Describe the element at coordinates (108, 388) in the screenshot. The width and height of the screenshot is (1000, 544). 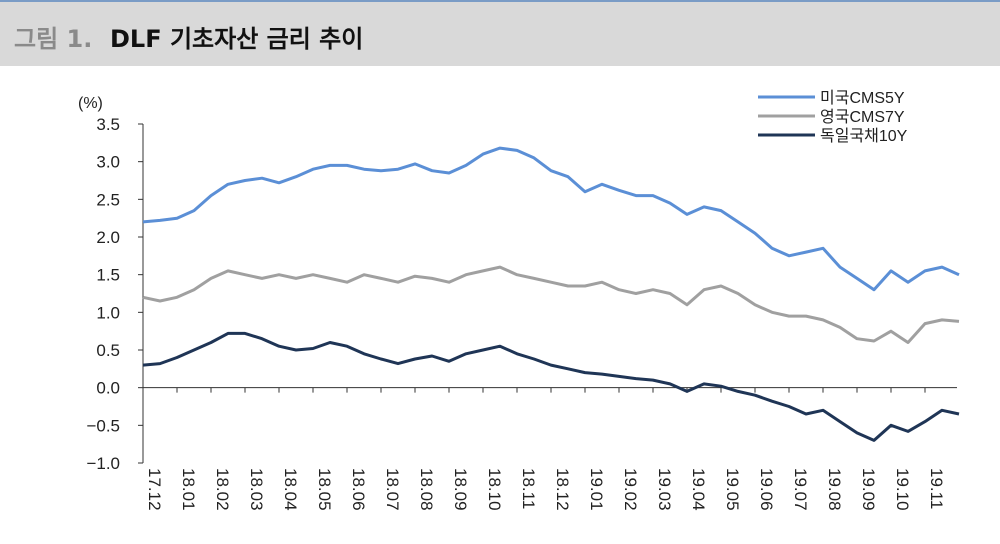
I see `y-tick-label: 0.0` at that location.